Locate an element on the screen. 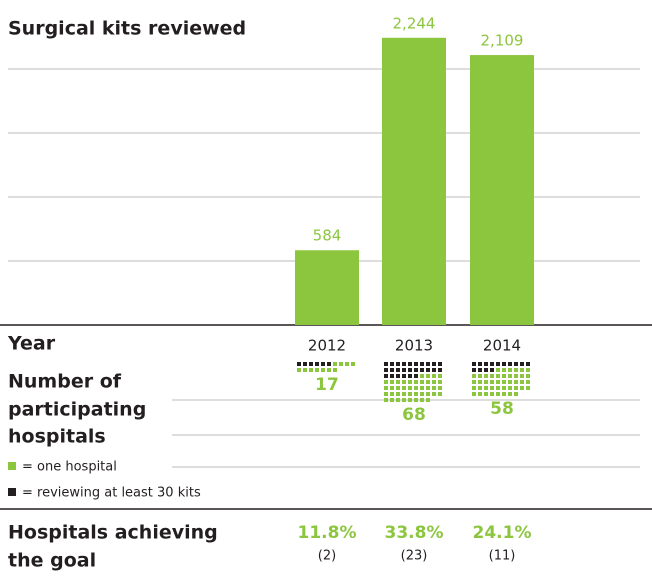  x-tick-label: 2014 is located at coordinates (502, 346).